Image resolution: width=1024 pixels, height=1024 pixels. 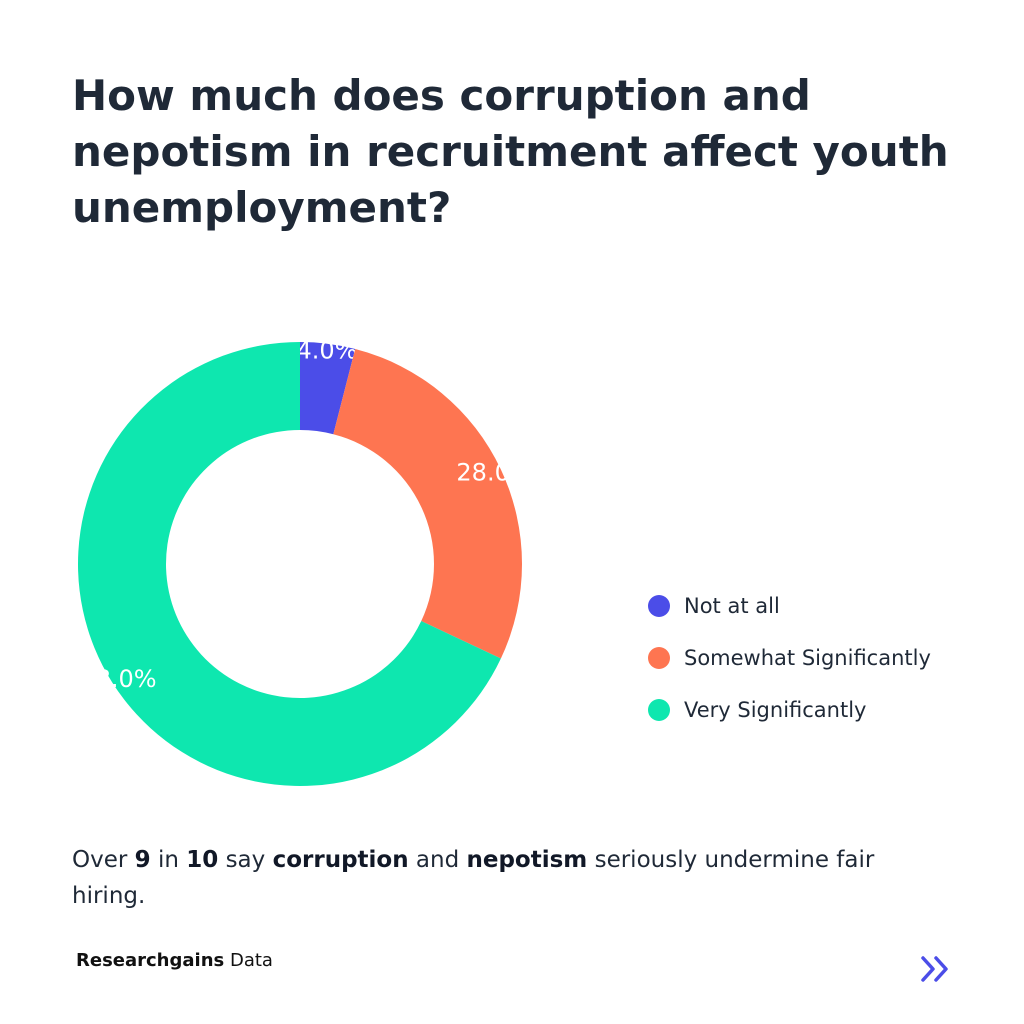 What do you see at coordinates (142, 860) in the screenshot?
I see `caption-part-1: 9` at bounding box center [142, 860].